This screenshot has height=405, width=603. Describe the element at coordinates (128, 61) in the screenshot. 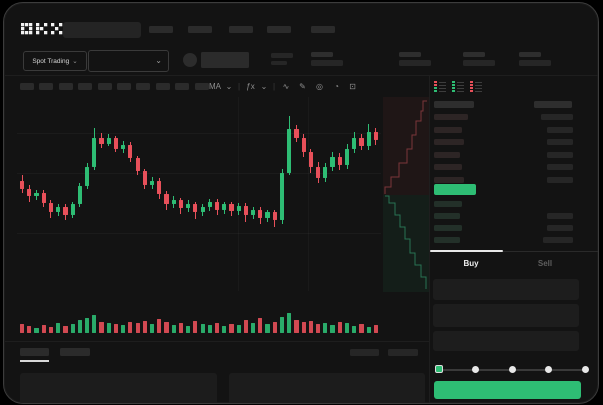

I see `pair-selector: ⌄` at that location.